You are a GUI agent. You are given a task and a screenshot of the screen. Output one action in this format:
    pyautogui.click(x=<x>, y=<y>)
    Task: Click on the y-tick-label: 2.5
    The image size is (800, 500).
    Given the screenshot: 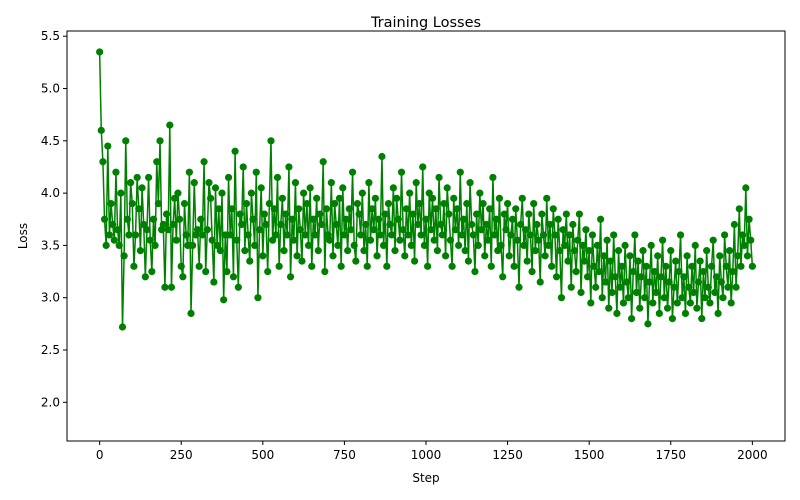 What is the action you would take?
    pyautogui.click(x=50, y=350)
    